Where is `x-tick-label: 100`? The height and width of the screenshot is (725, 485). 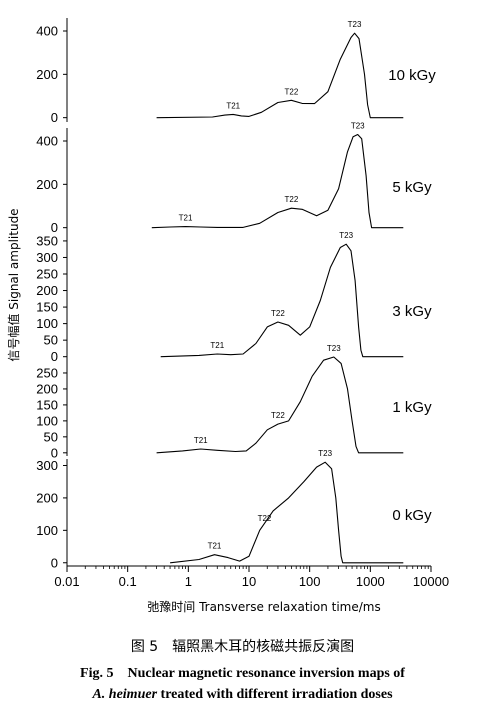 x-tick-label: 100 is located at coordinates (310, 581).